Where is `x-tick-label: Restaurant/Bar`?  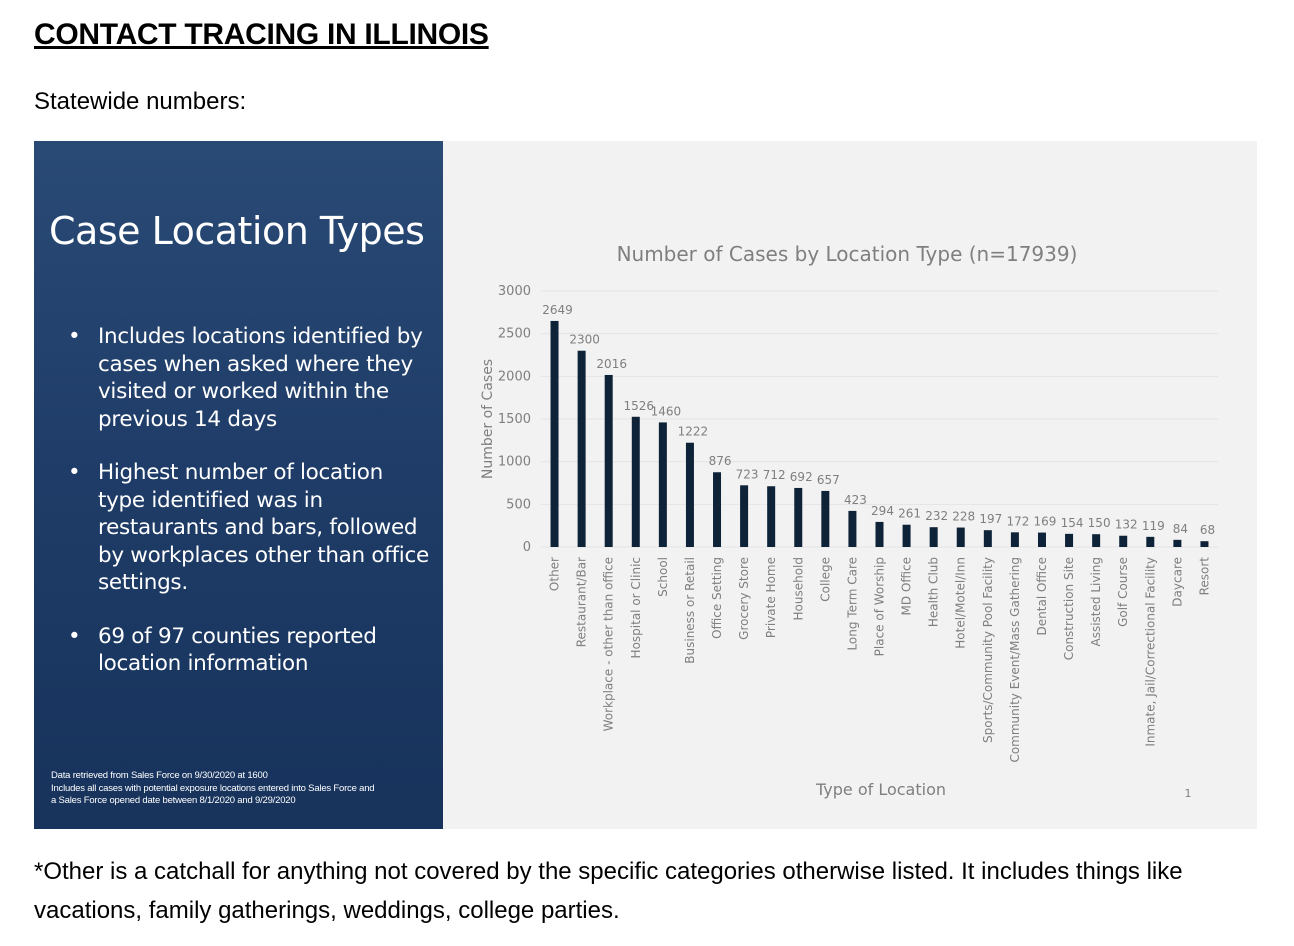 x-tick-label: Restaurant/Bar is located at coordinates (582, 602).